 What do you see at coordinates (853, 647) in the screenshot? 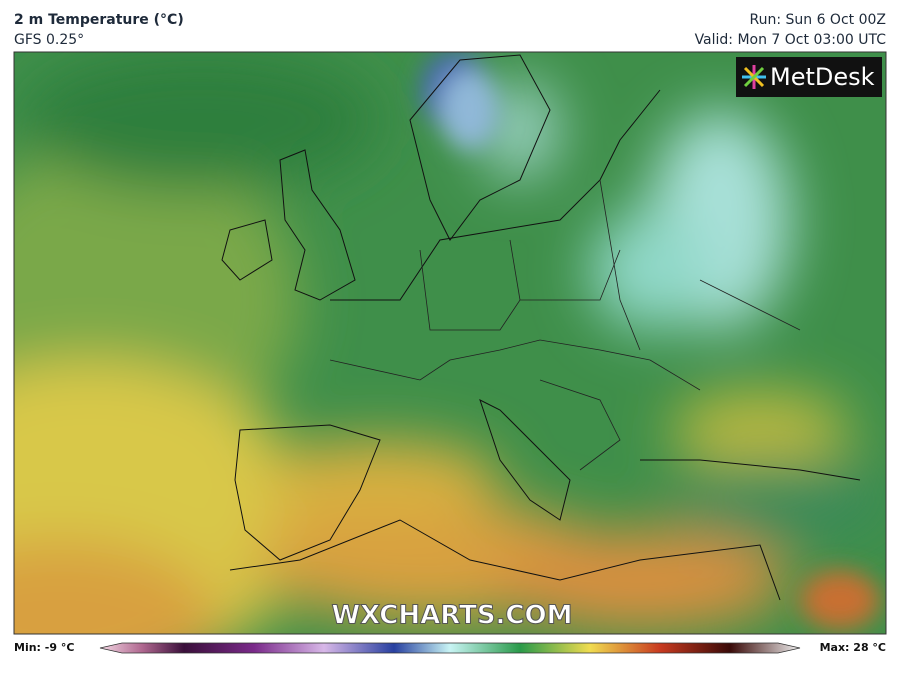
I see `max-label: Max: 28 °C` at bounding box center [853, 647].